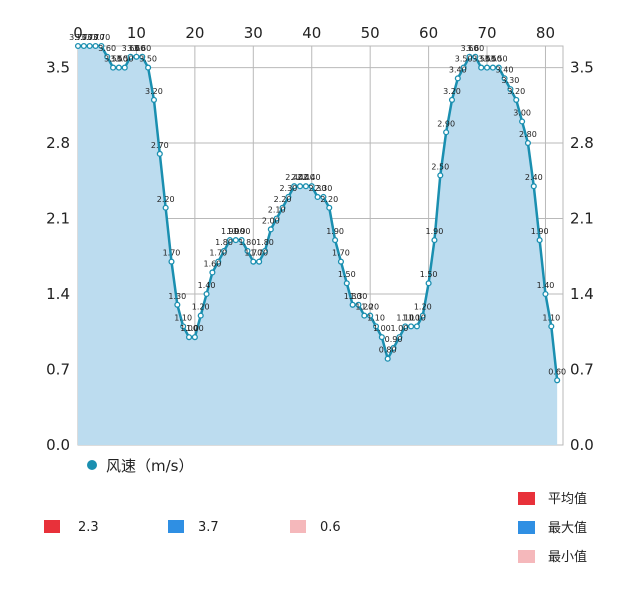  I want to click on stat-values: 2.3 3.7 0.6, so click(192, 527).